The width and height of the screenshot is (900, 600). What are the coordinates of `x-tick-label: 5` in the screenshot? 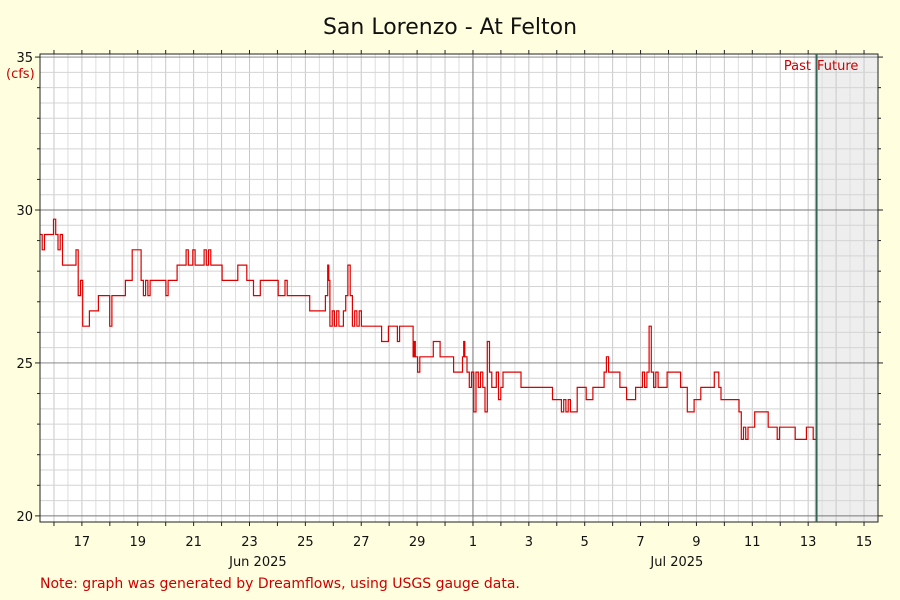 It's located at (585, 542).